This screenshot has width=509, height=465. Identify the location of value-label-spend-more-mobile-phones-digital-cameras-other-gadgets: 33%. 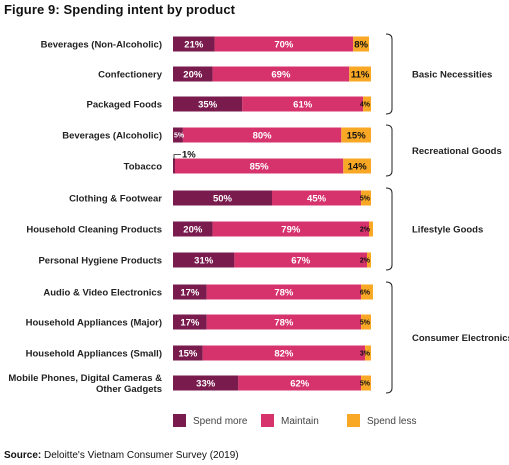
(206, 384).